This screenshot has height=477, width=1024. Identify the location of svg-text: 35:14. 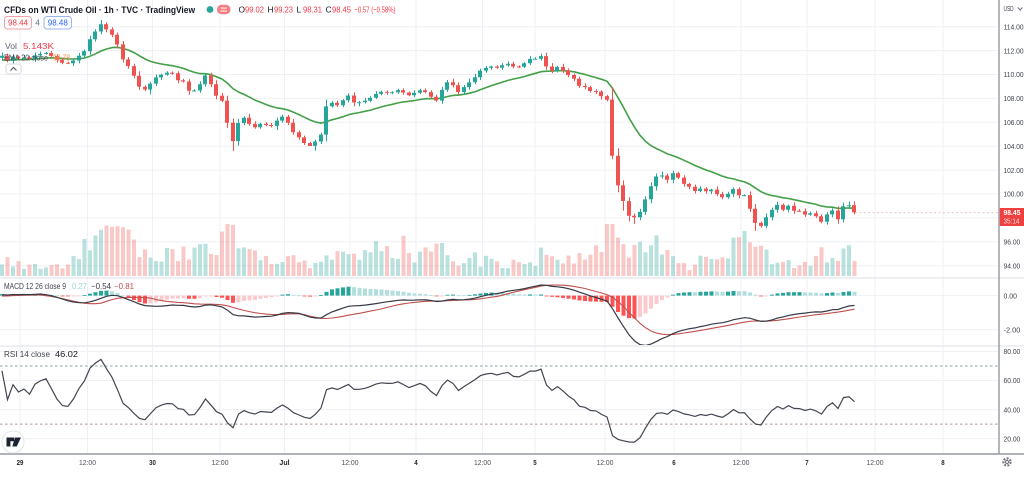
(1012, 222).